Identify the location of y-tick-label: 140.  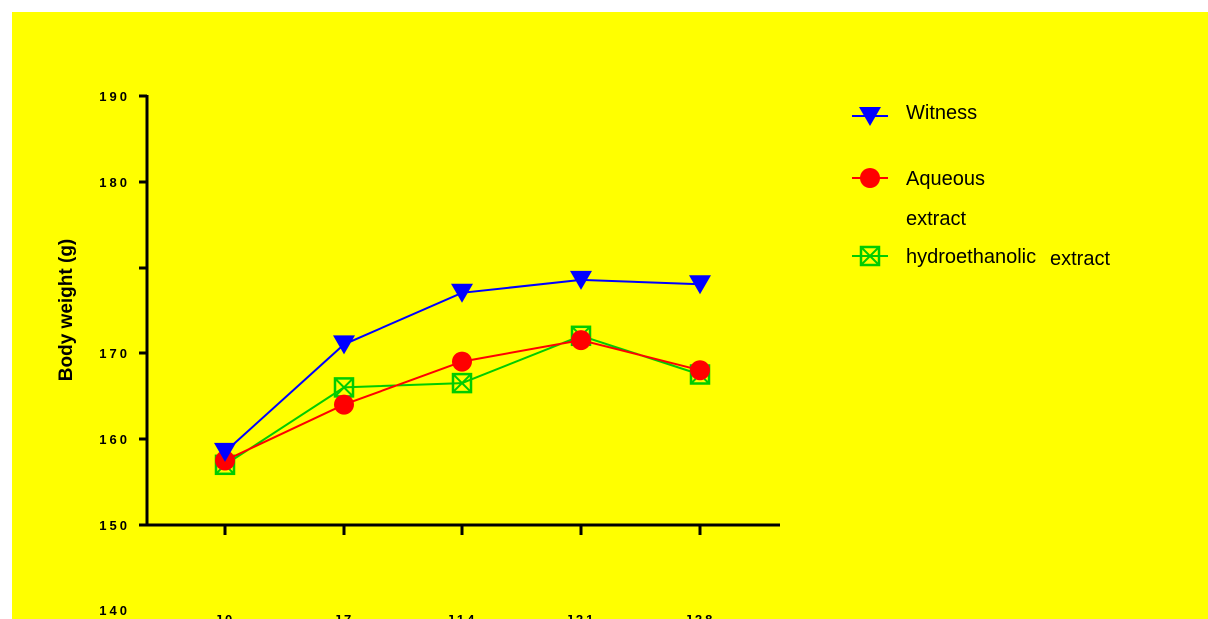
(114, 610).